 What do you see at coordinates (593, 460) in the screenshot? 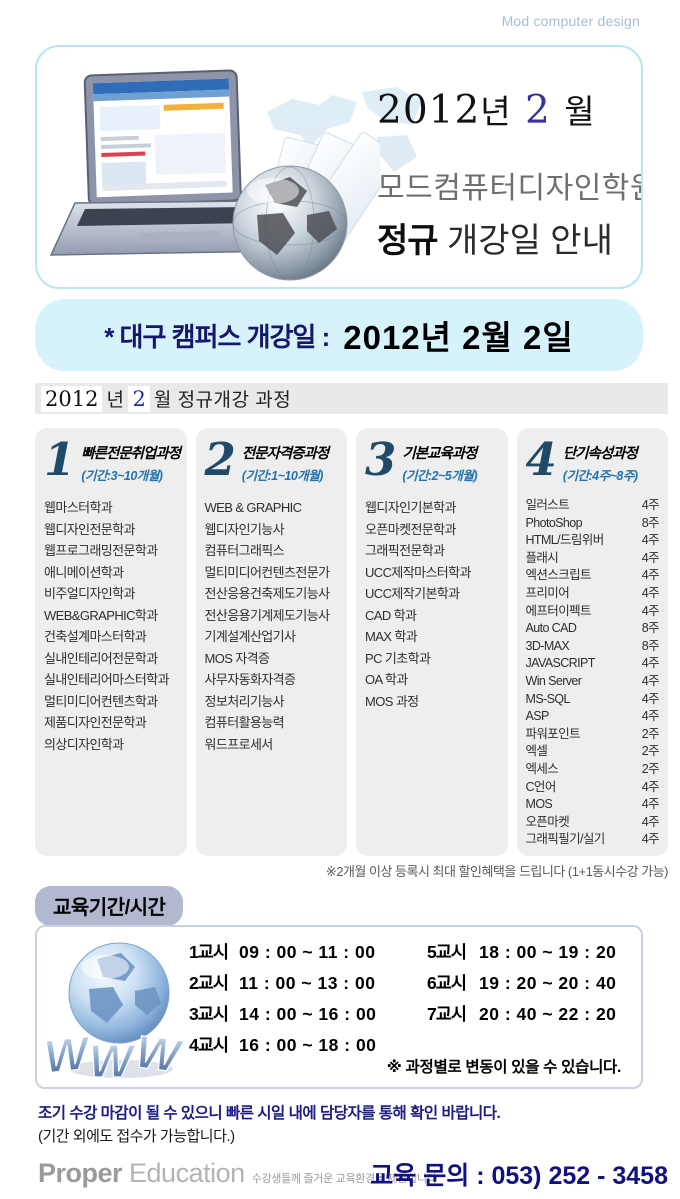
I see `course-column-header: 4 단기속성과정 (기간:4주~8주)` at bounding box center [593, 460].